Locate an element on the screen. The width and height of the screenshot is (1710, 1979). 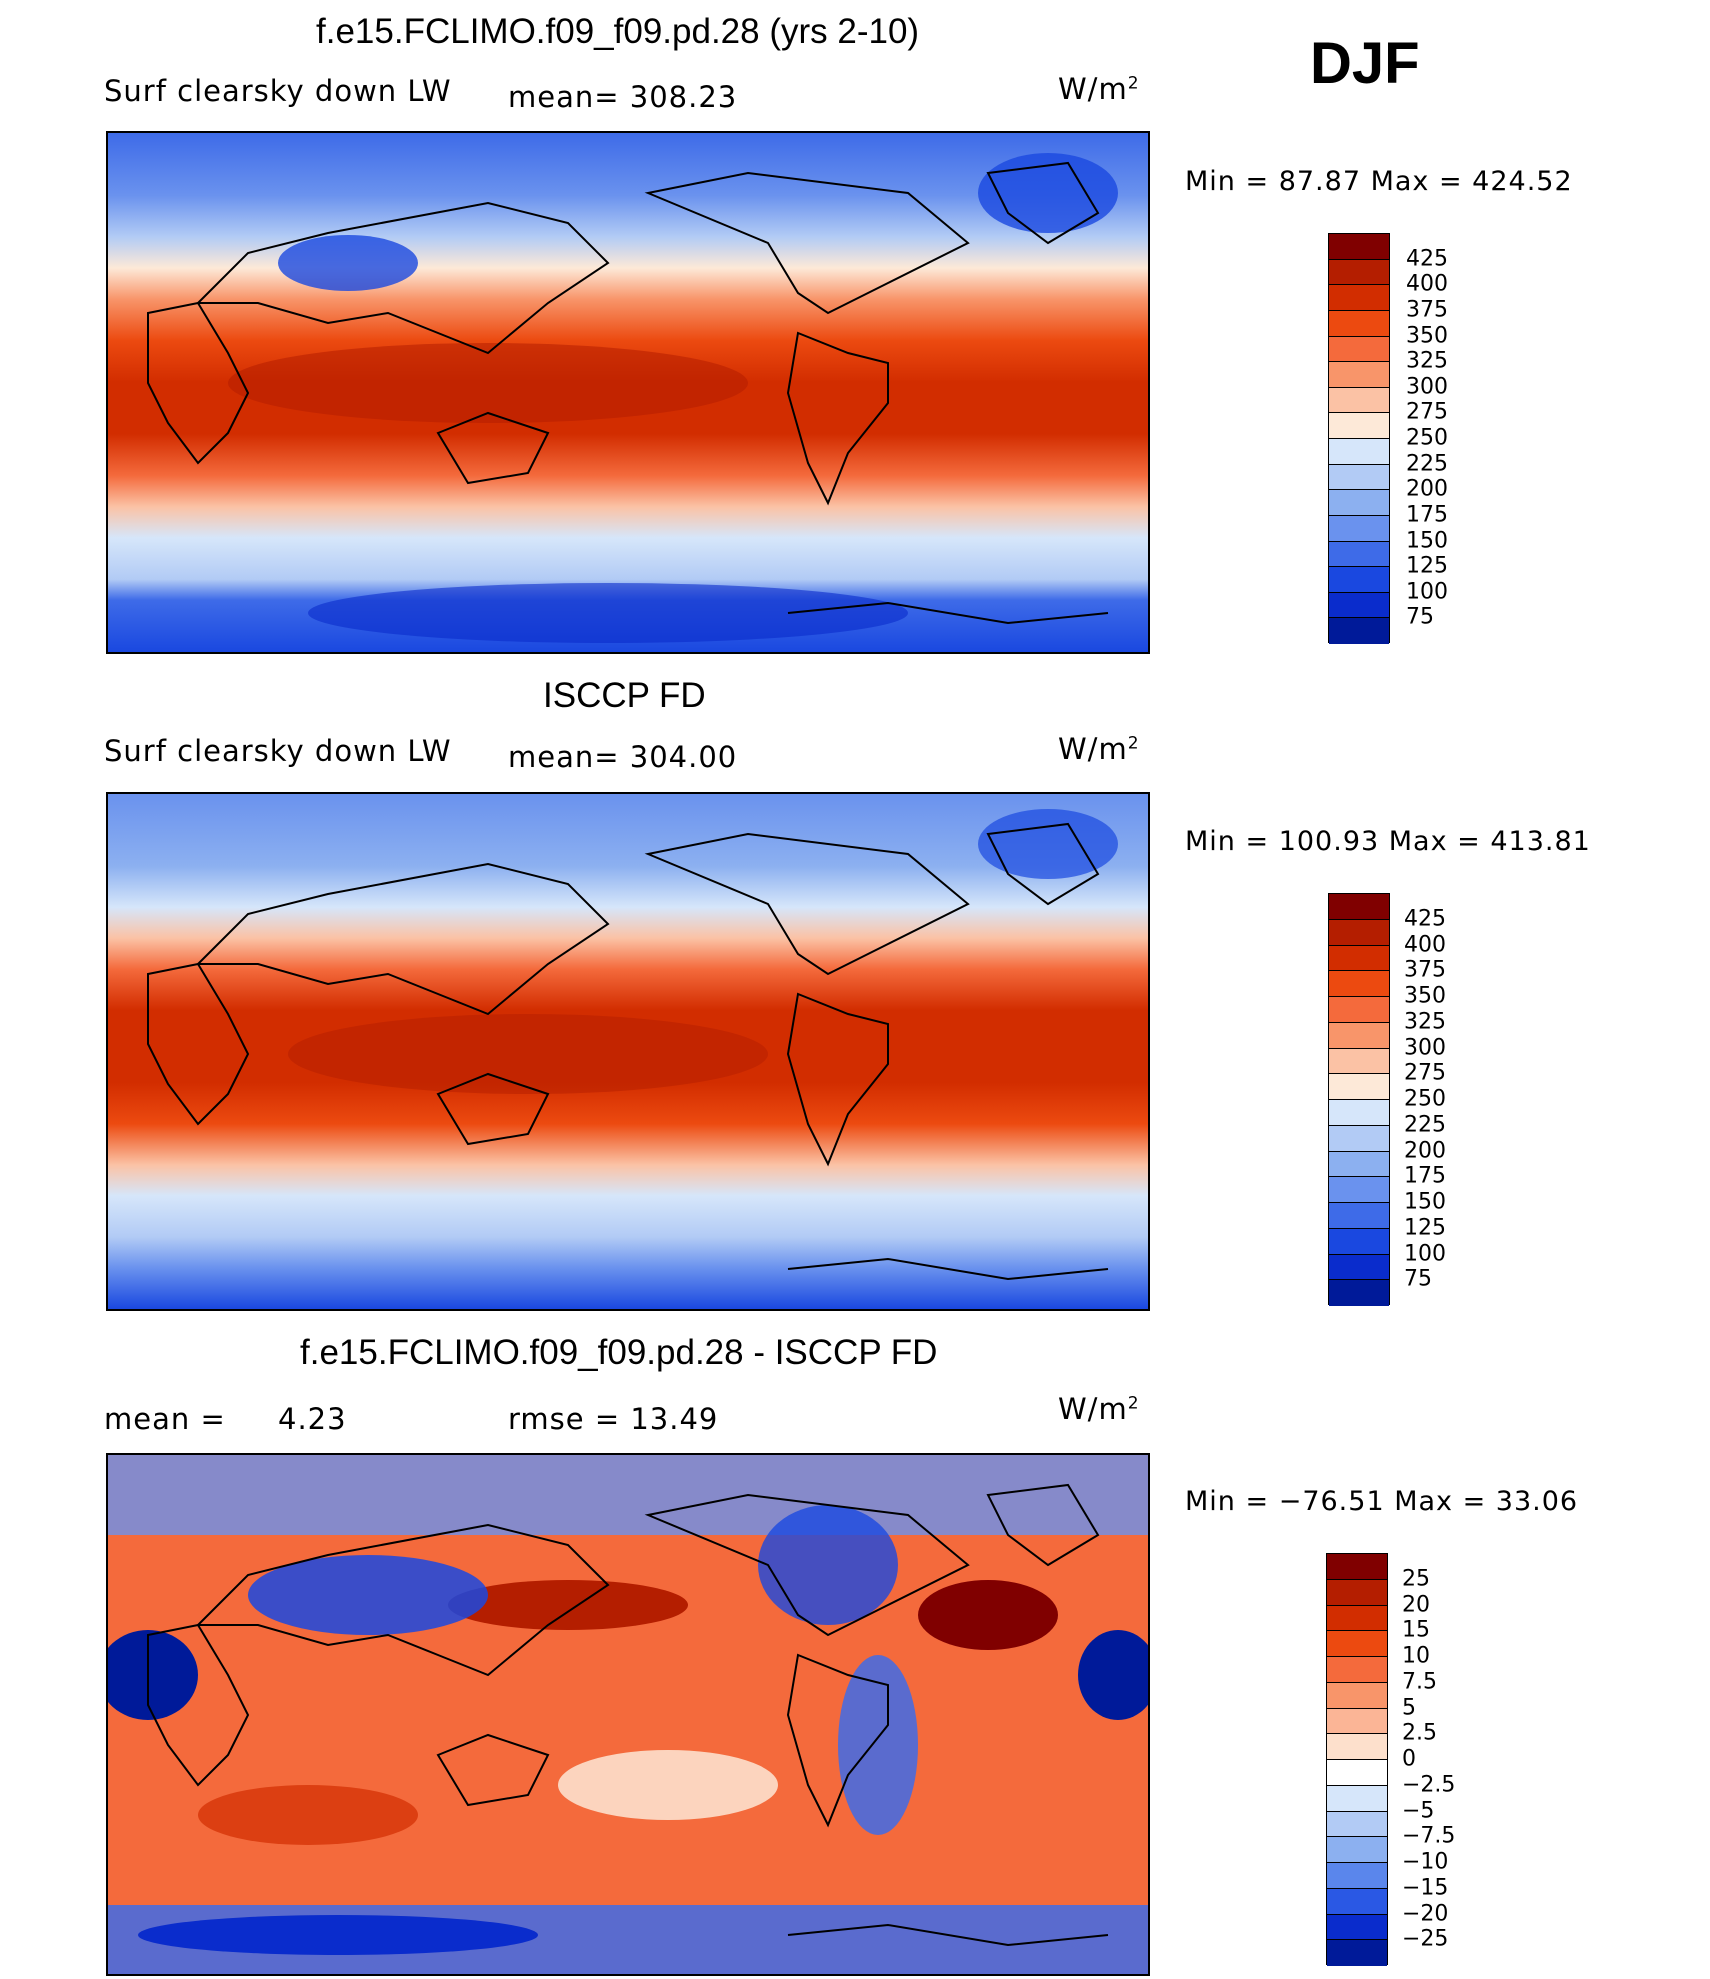
panel-2-colorbar is located at coordinates (1359, 1099).